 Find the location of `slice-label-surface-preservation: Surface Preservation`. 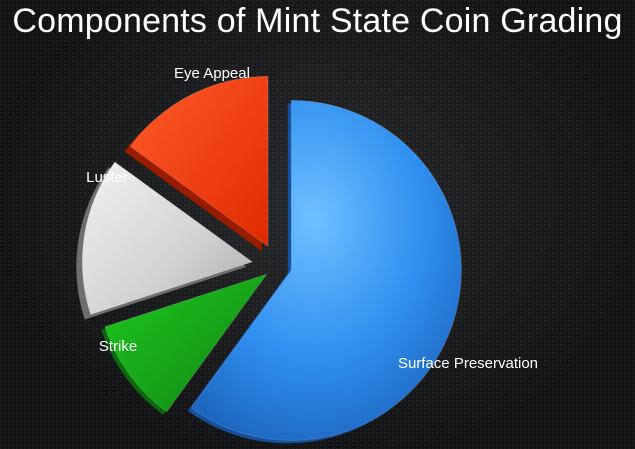

slice-label-surface-preservation: Surface Preservation is located at coordinates (468, 363).